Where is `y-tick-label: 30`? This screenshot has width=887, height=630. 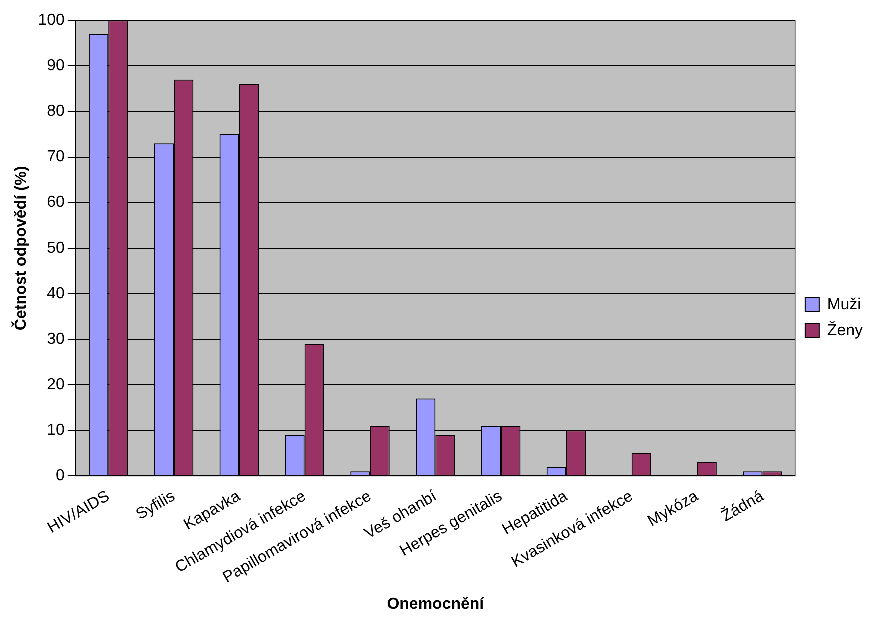
y-tick-label: 30 is located at coordinates (56, 339).